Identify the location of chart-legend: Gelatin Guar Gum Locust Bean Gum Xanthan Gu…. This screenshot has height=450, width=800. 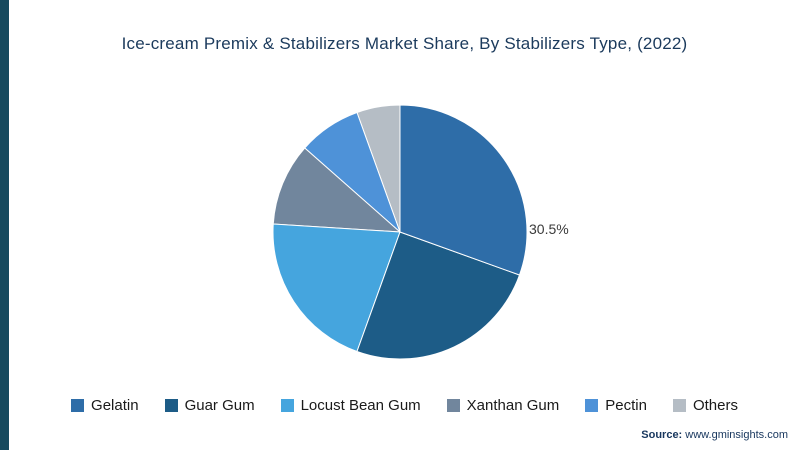
(404, 405).